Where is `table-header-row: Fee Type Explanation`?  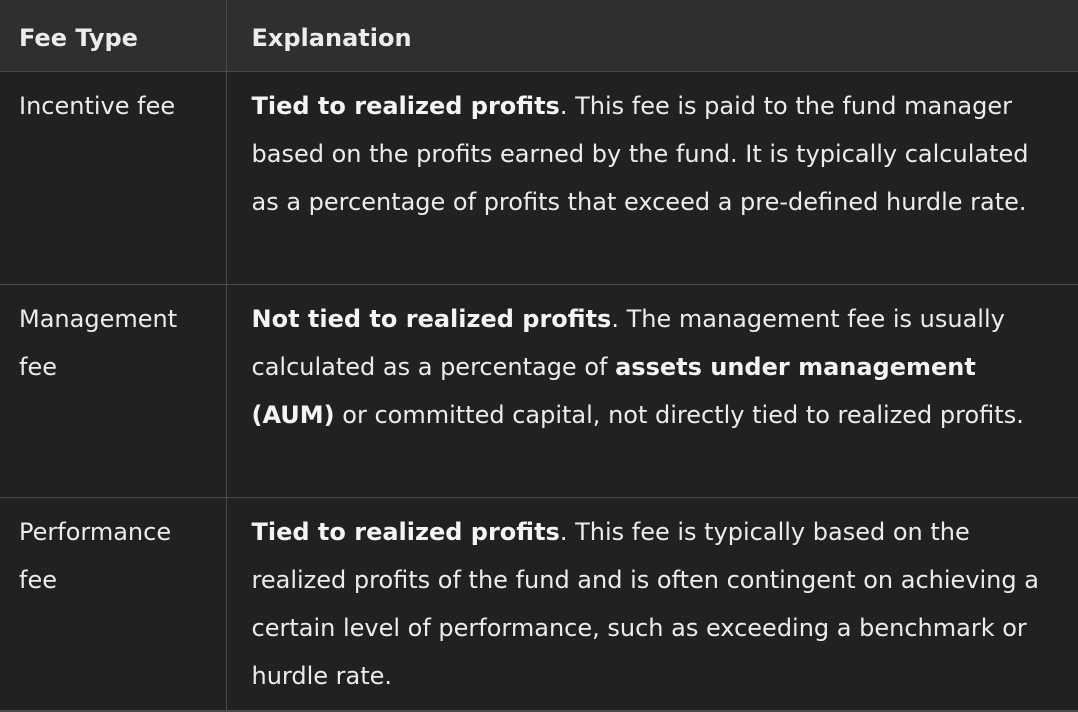
table-header-row: Fee Type Explanation is located at coordinates (539, 36).